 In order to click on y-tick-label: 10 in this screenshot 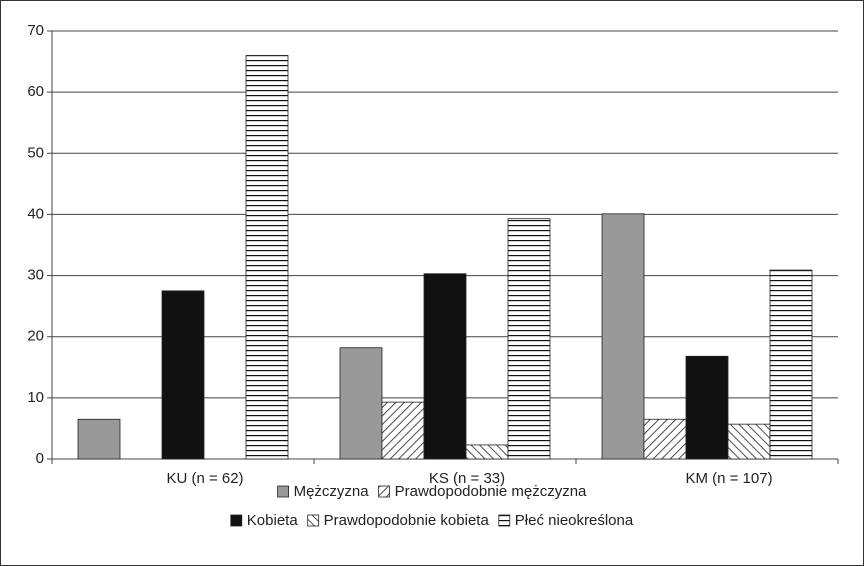, I will do `click(35, 397)`.